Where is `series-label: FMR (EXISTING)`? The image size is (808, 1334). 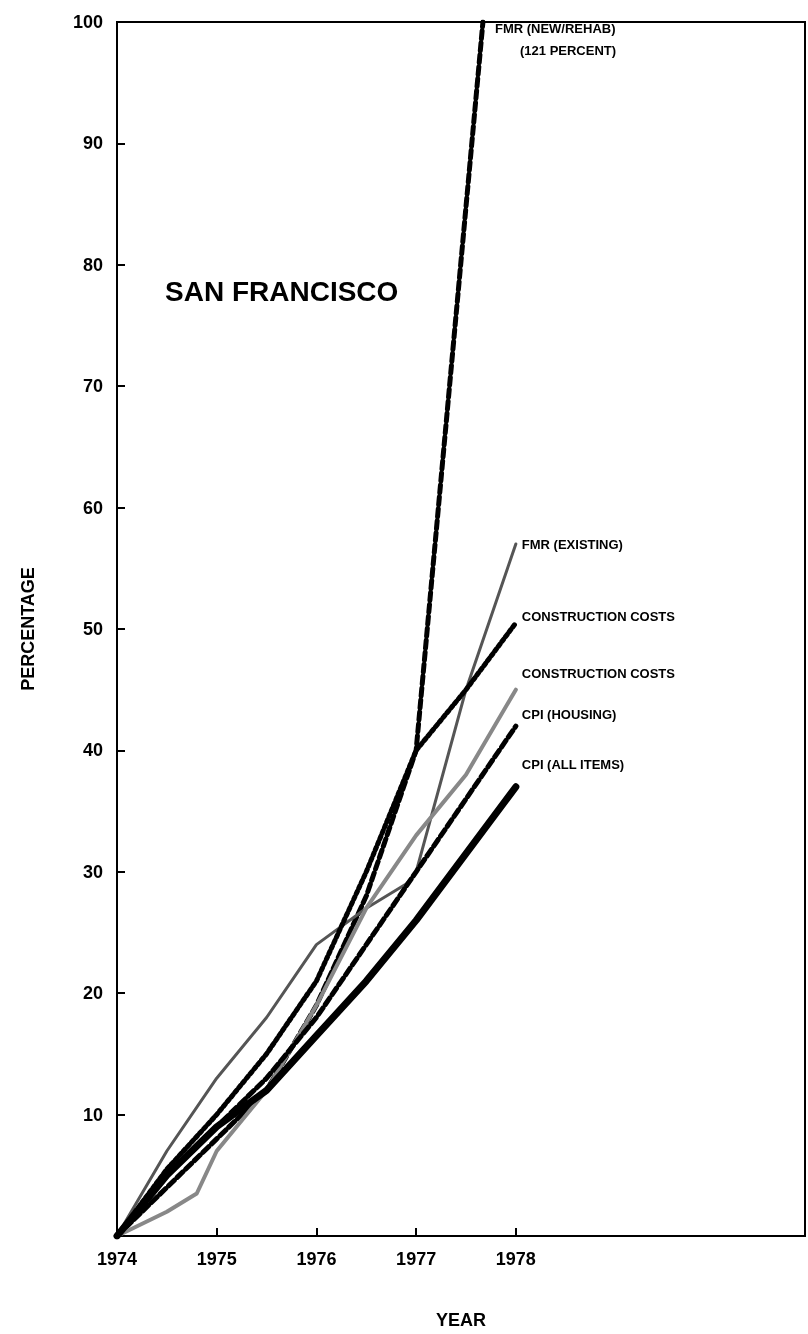
series-label: FMR (EXISTING) is located at coordinates (572, 544).